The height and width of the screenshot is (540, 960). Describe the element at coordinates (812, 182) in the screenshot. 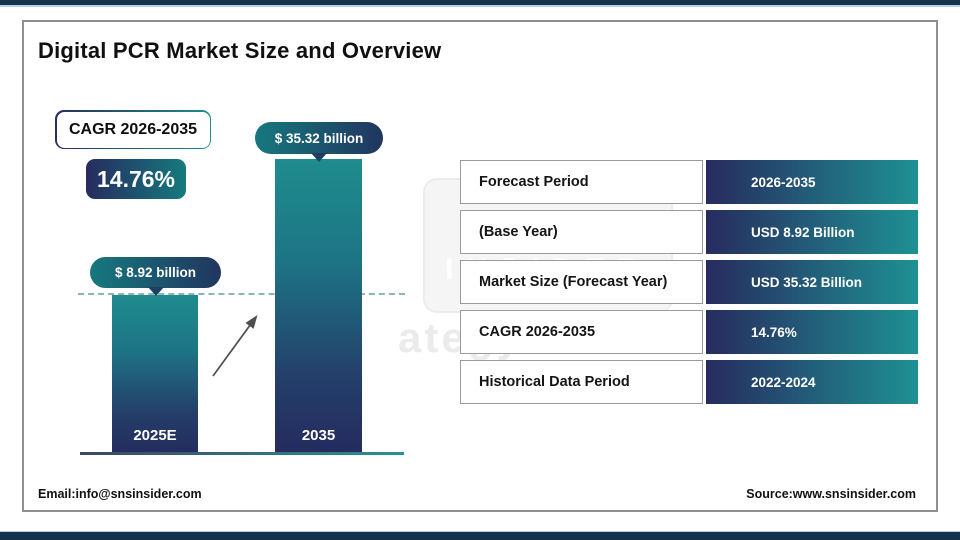

I see `row-value-cell: 2026-2035` at that location.